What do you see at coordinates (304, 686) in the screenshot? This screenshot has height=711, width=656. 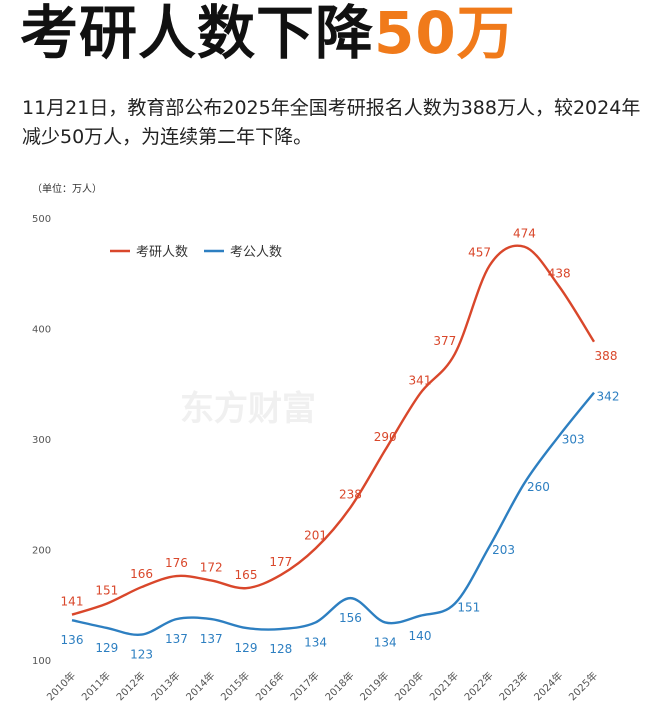 I see `x-tick-label: 2017年` at bounding box center [304, 686].